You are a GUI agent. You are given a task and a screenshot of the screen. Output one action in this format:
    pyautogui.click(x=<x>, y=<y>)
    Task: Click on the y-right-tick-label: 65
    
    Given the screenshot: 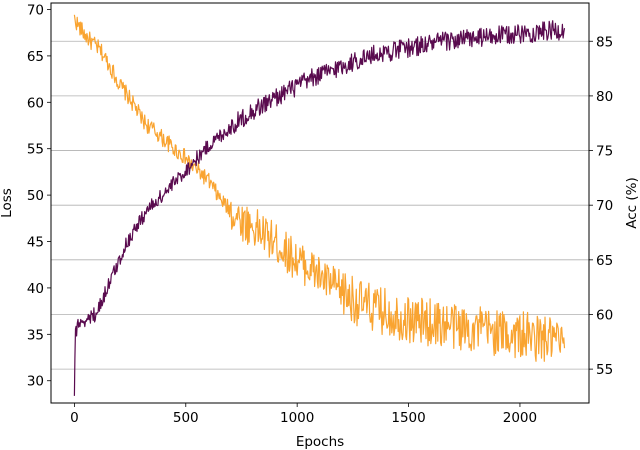 What is the action you would take?
    pyautogui.click(x=604, y=261)
    